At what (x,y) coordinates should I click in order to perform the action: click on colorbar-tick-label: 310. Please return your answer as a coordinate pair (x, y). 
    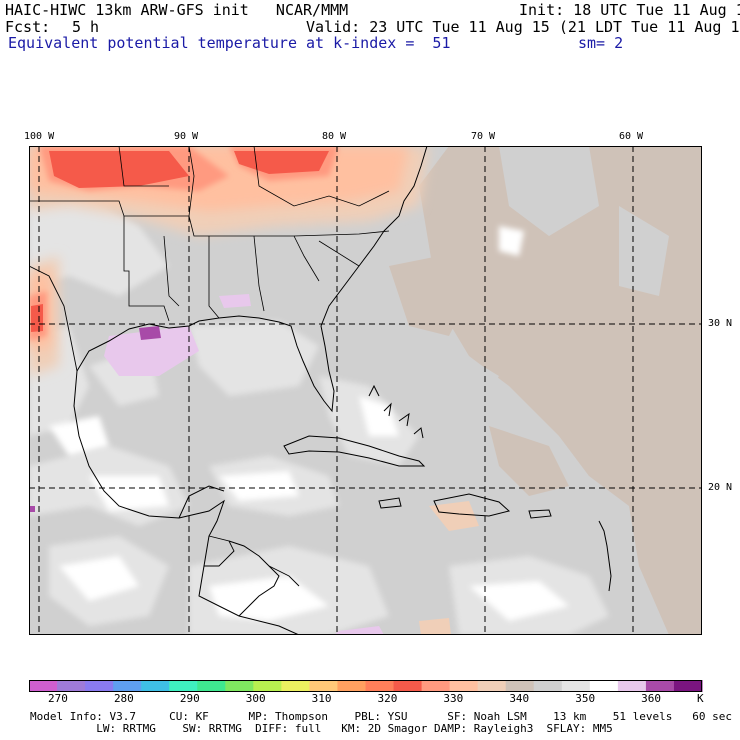
    Looking at the image, I should click on (321, 698).